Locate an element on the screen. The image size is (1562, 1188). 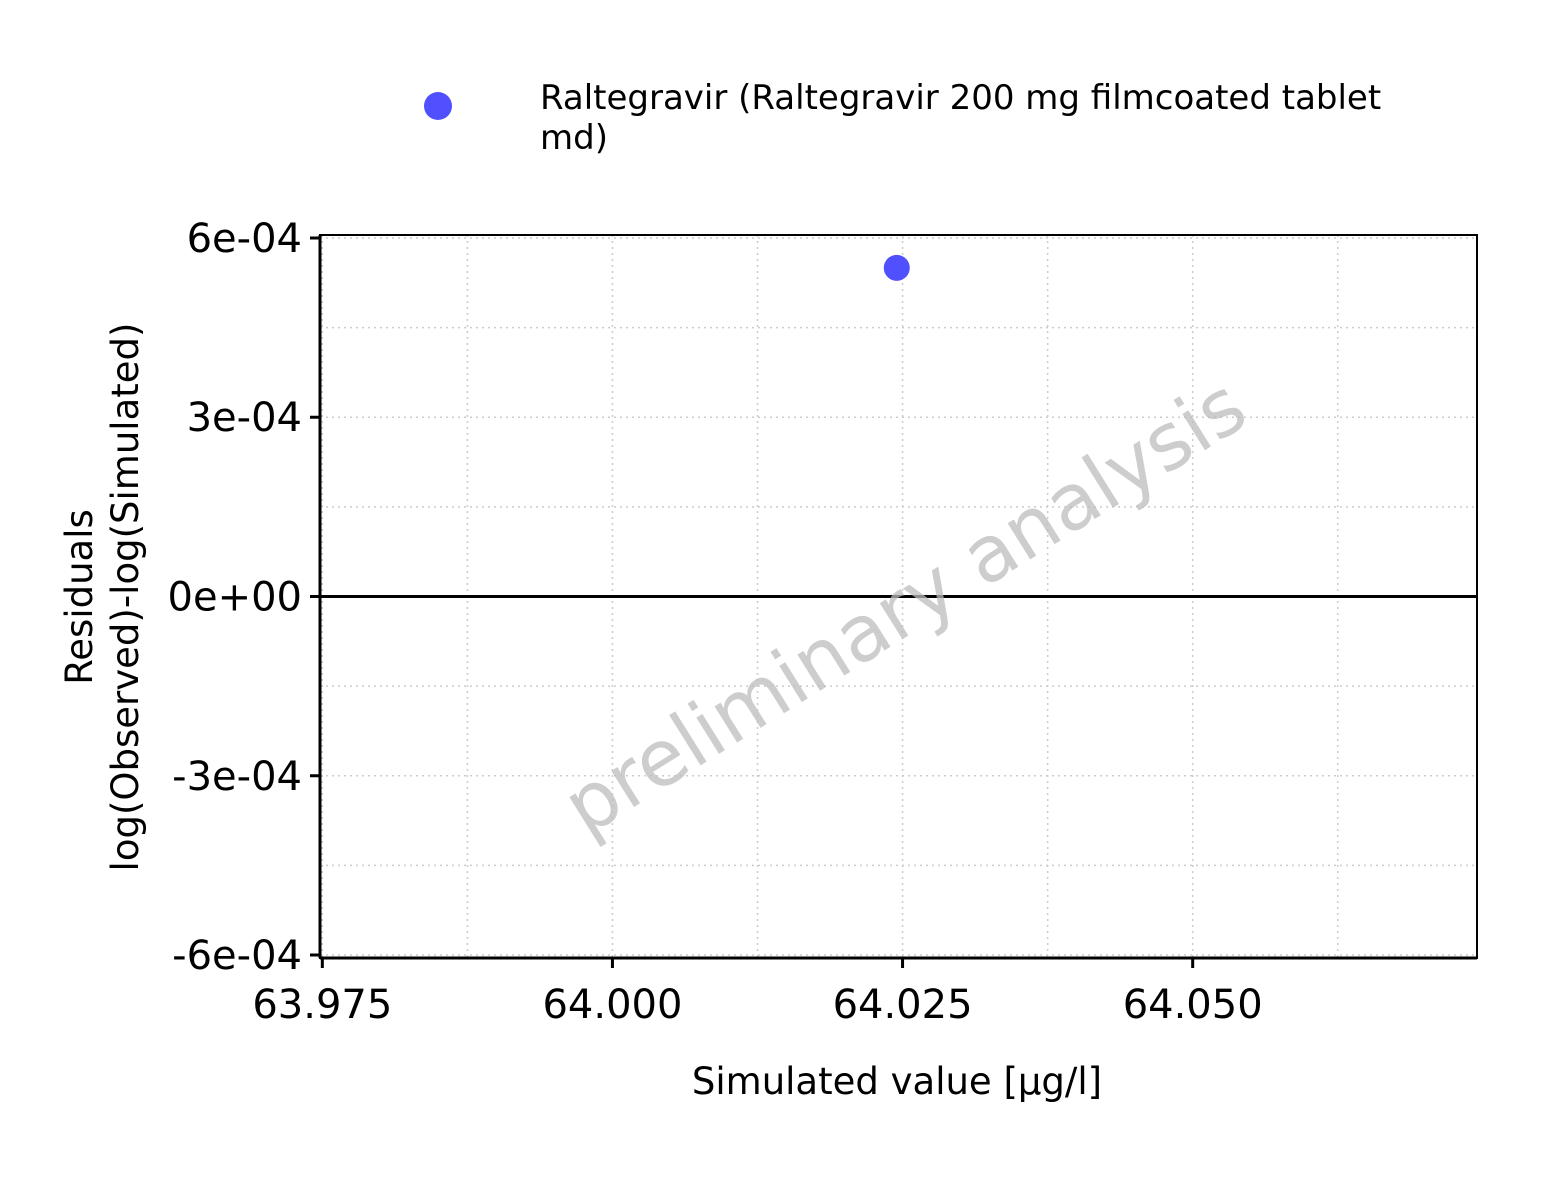
y-tick-label: -3e-04 is located at coordinates (237, 777).